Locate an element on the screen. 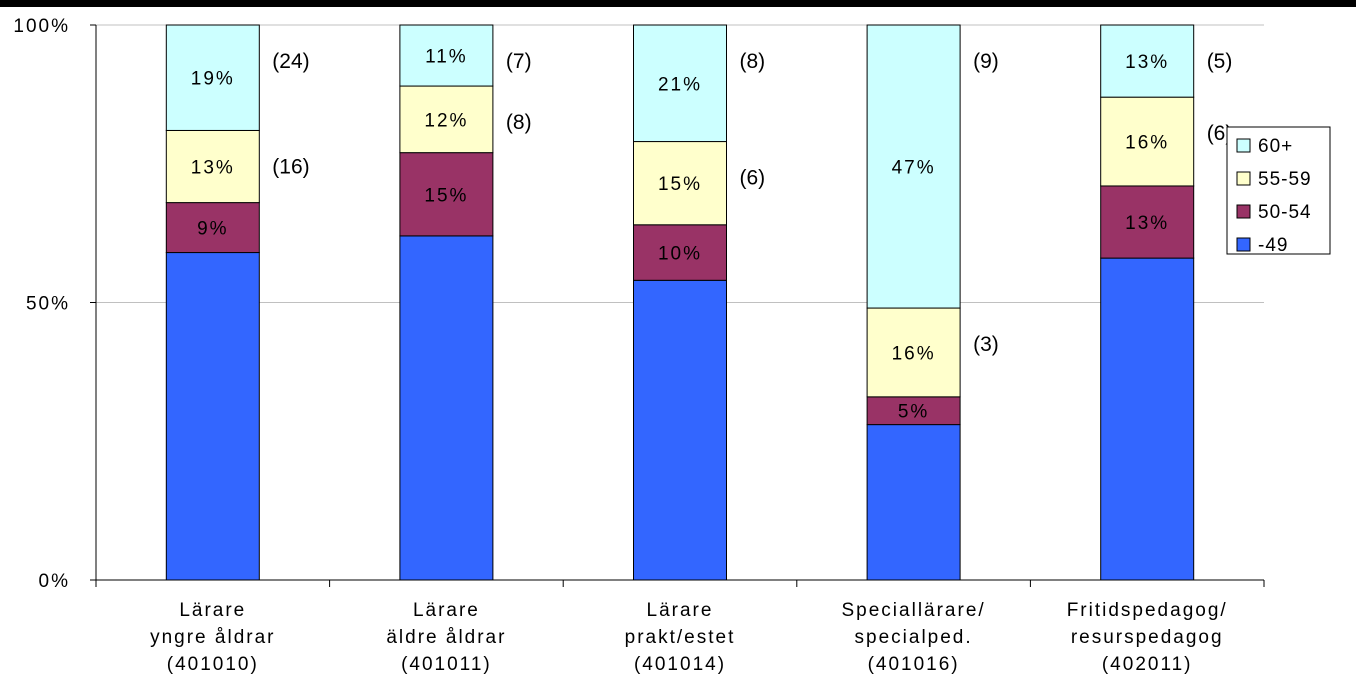 This screenshot has height=688, width=1356. category-label: resurspedagog is located at coordinates (1147, 637).